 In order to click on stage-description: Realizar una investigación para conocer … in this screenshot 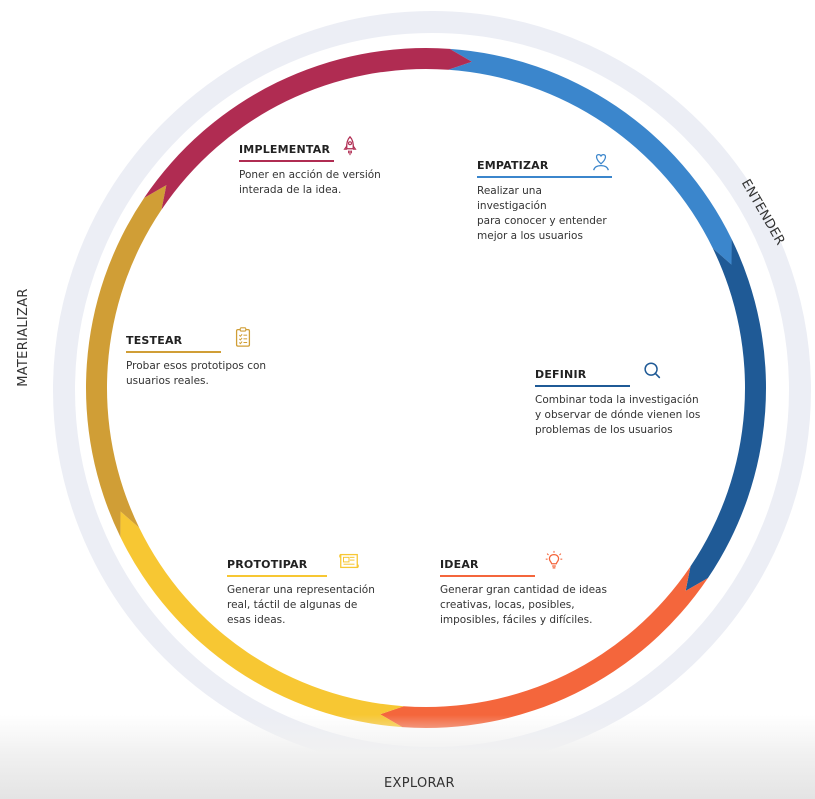, I will do `click(542, 213)`.